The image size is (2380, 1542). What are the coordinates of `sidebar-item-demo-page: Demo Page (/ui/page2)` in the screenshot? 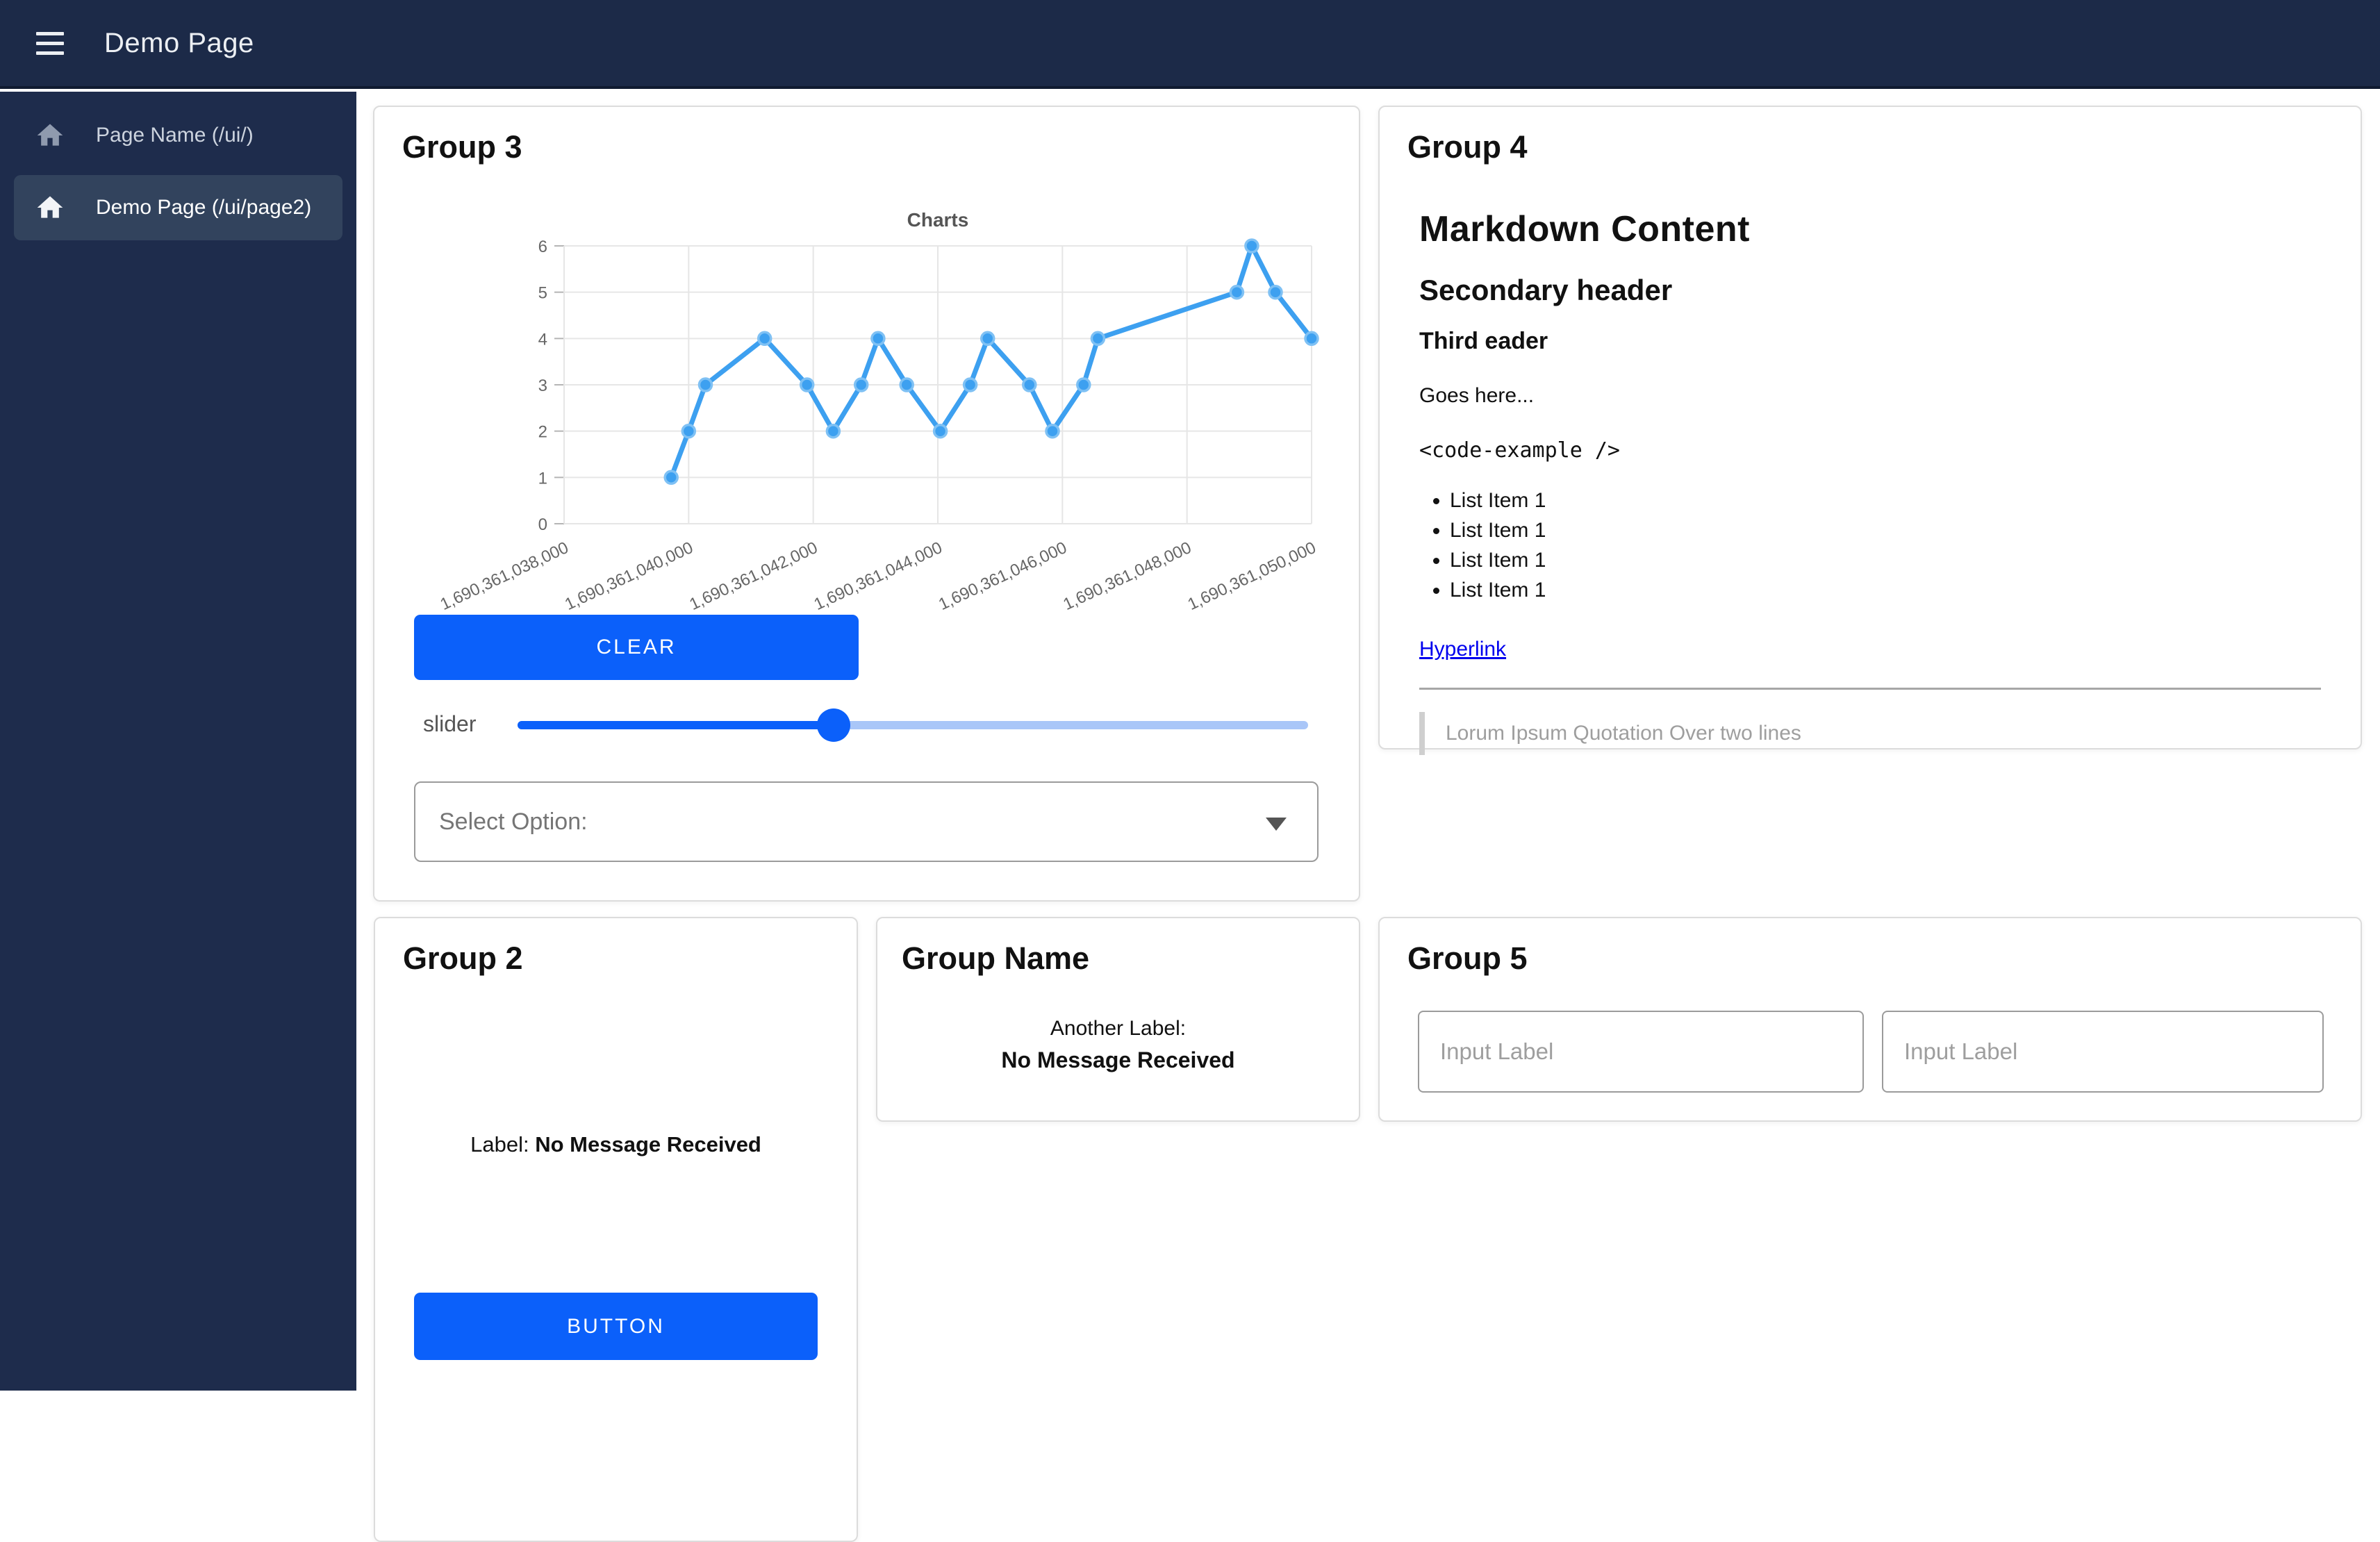 It's located at (178, 207).